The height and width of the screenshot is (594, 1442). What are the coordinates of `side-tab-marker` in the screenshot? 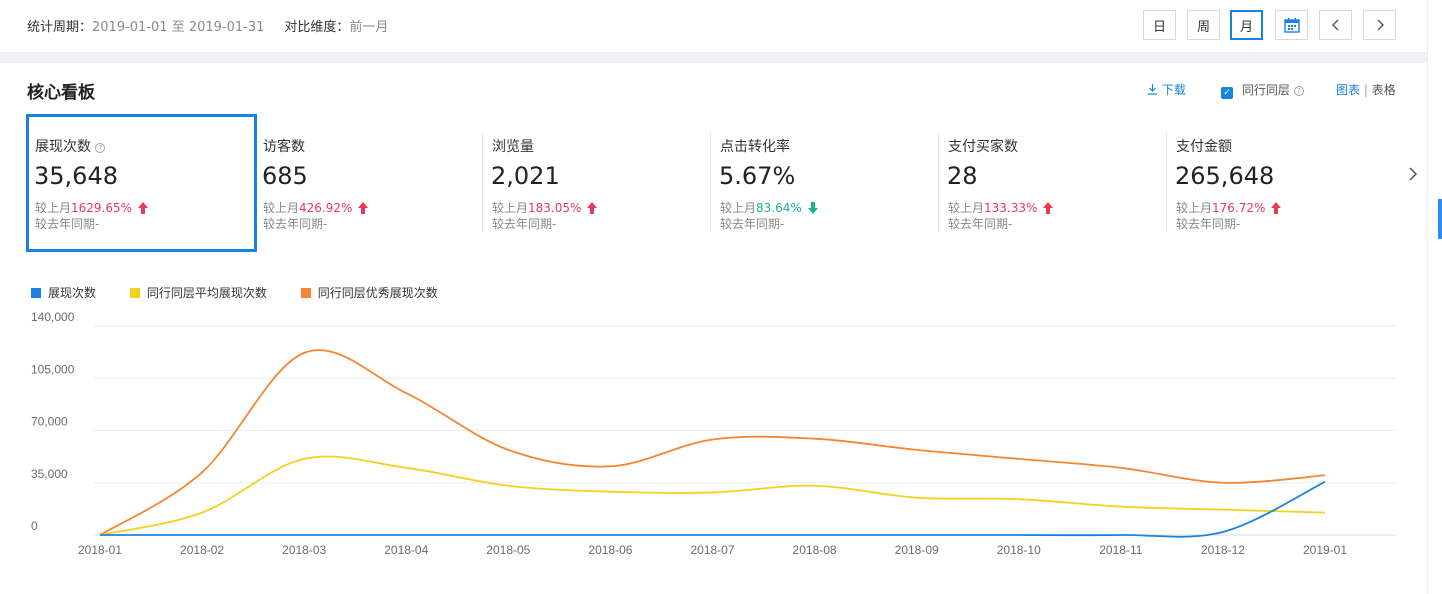 It's located at (1440, 219).